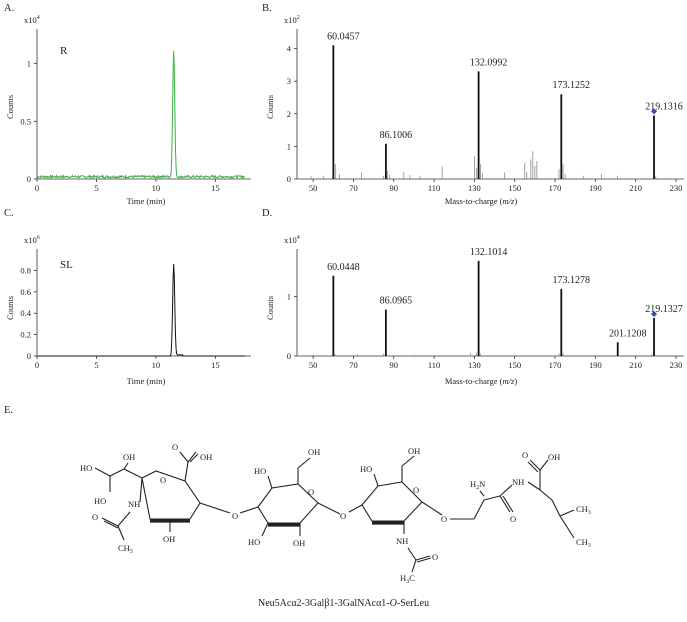 Image resolution: width=687 pixels, height=622 pixels. What do you see at coordinates (311, 492) in the screenshot?
I see `atom-o-ring-2: O` at bounding box center [311, 492].